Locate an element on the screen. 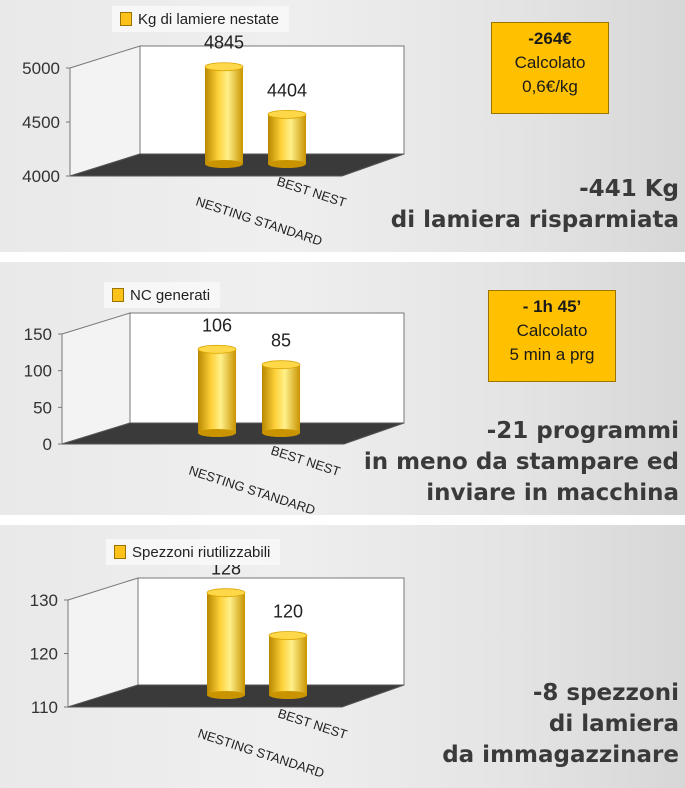  y-tick-label: 50 is located at coordinates (42, 407).